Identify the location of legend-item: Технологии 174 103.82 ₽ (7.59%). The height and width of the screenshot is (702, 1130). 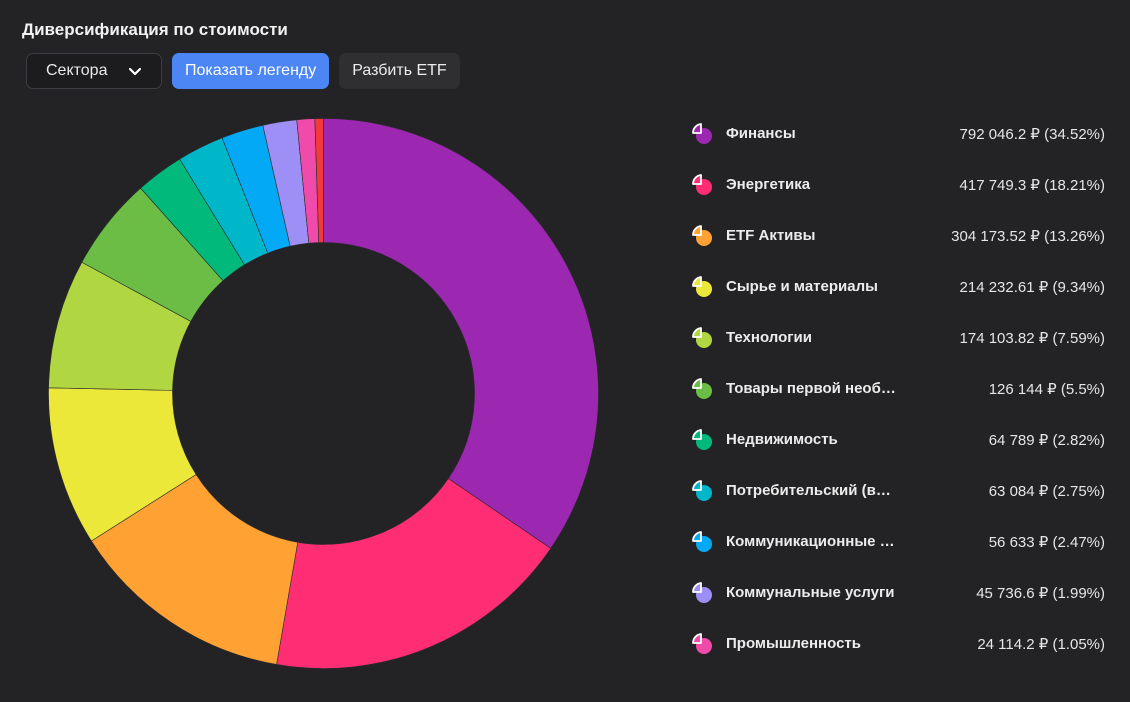
(897, 337).